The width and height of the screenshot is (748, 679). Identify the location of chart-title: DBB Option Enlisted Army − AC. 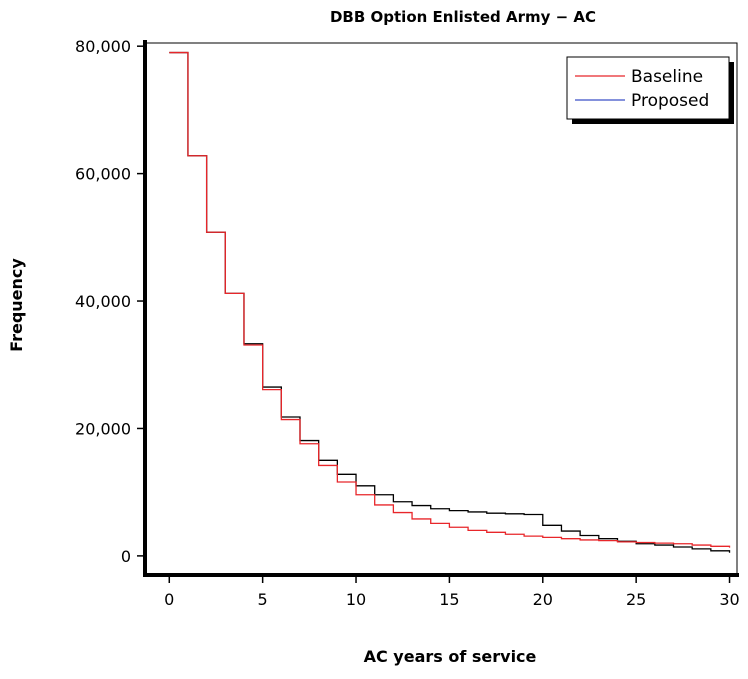
(463, 17).